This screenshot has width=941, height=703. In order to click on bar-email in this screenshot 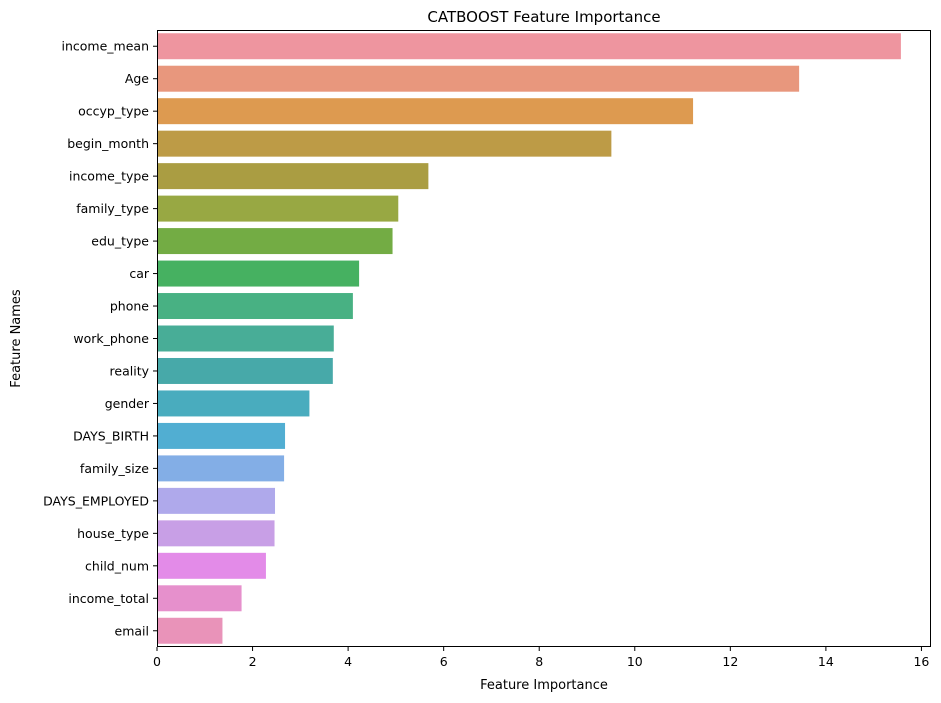, I will do `click(190, 630)`.